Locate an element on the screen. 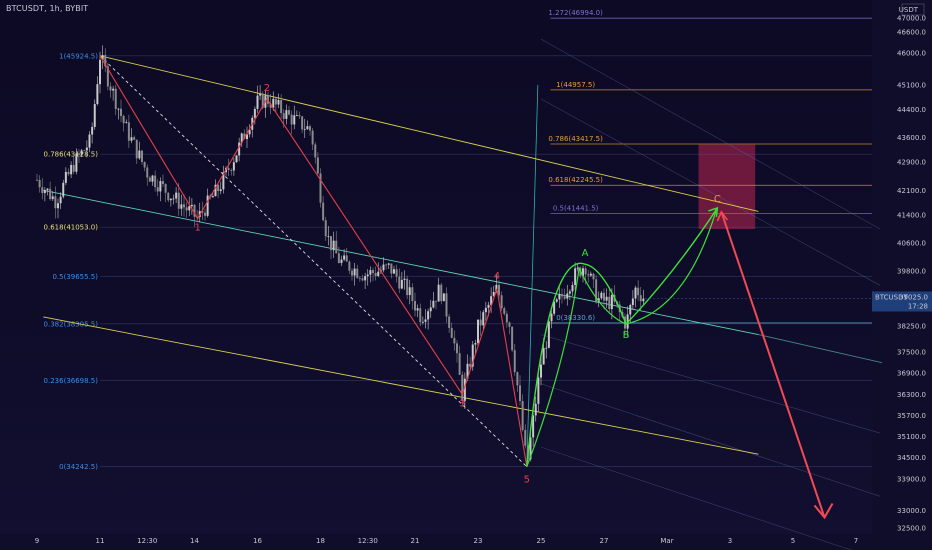  y-tick-label: 45100.0 is located at coordinates (911, 85).